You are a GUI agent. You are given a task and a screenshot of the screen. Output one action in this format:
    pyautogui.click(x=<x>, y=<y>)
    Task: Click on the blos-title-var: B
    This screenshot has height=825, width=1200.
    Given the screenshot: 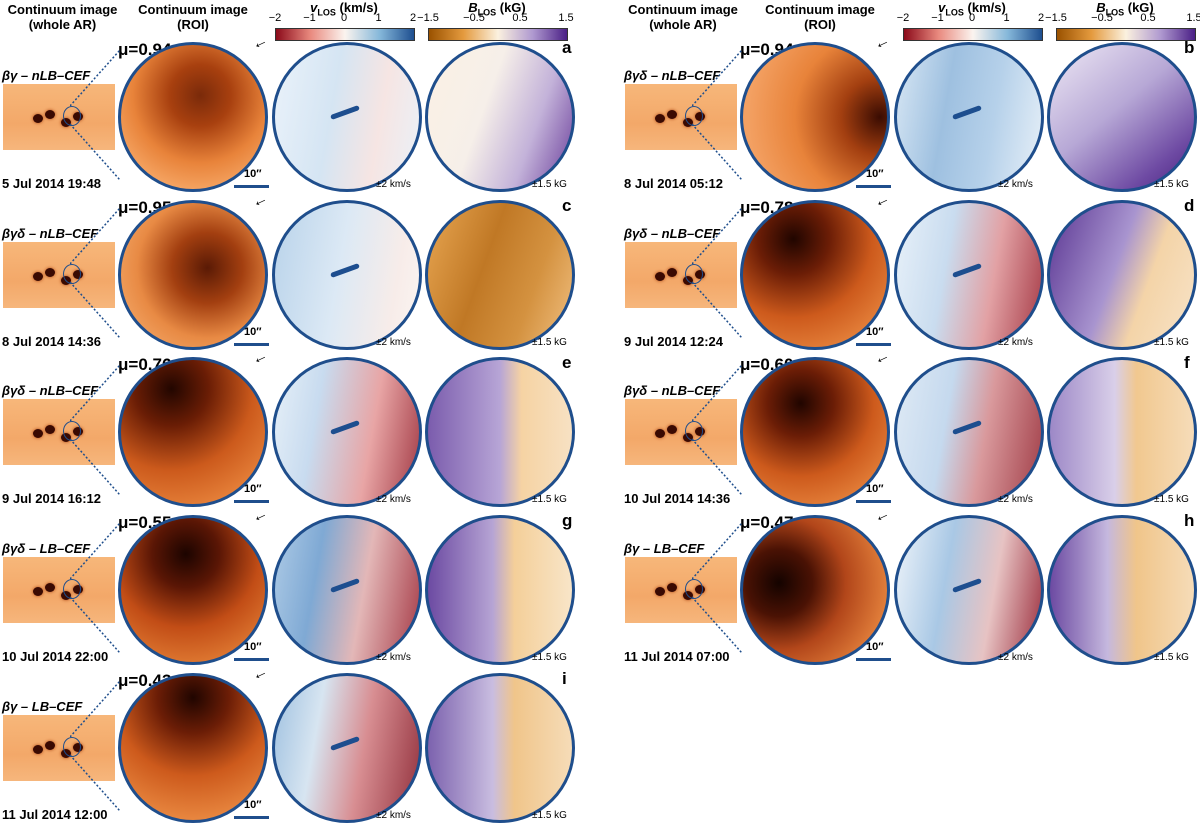 What is the action you would take?
    pyautogui.click(x=1101, y=7)
    